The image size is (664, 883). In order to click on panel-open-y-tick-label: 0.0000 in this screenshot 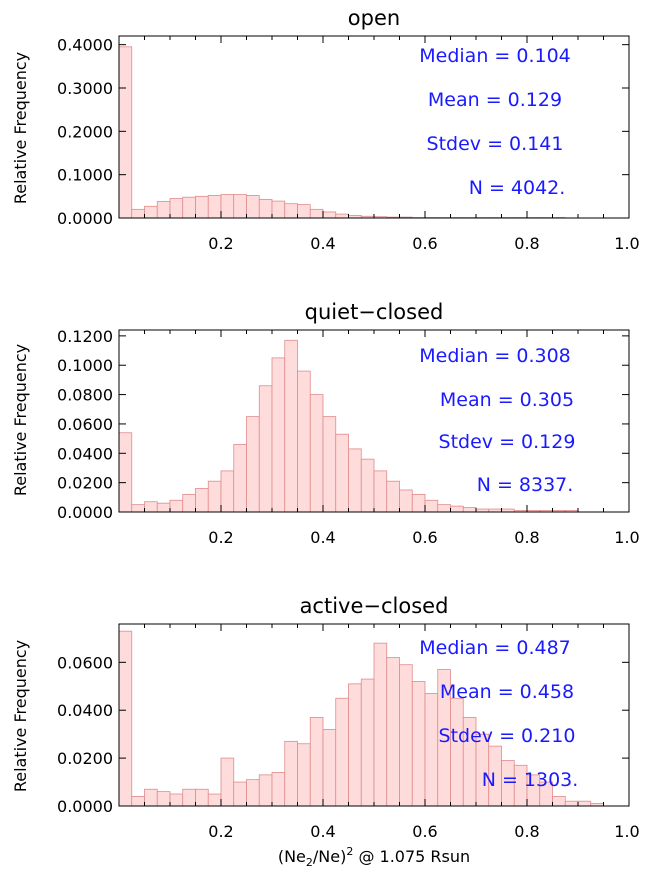, I will do `click(85, 218)`.